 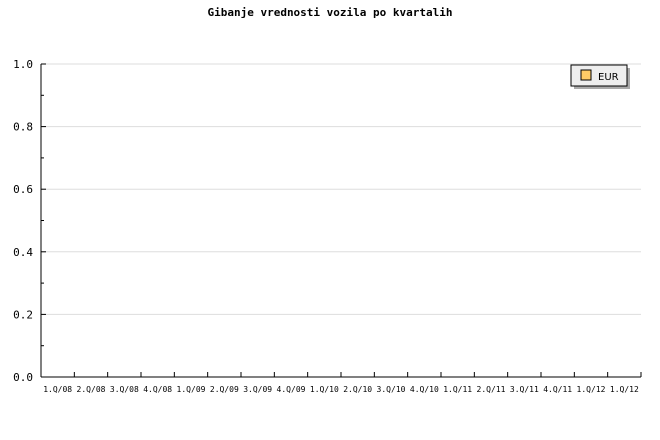 What do you see at coordinates (557, 389) in the screenshot?
I see `x-tick-label: 4.Q/11` at bounding box center [557, 389].